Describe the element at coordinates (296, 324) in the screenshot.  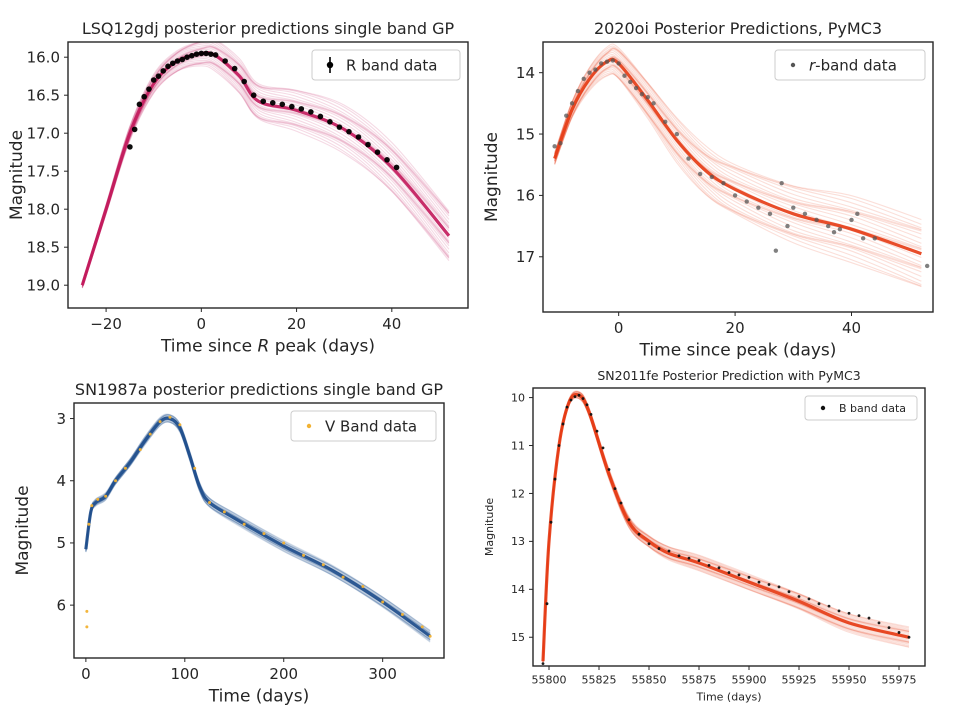
I see `x-tick-label: 20` at that location.